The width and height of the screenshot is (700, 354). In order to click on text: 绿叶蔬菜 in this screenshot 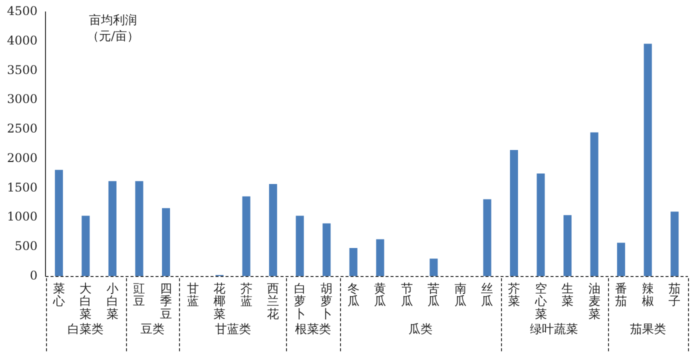, I will do `click(554, 329)`.